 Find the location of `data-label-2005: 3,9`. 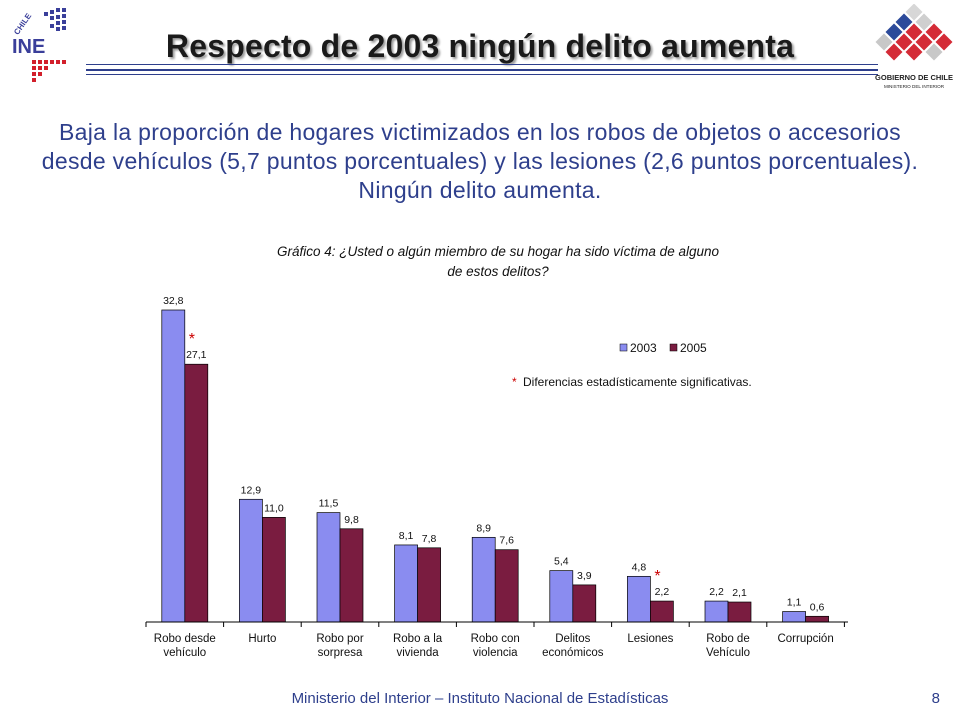

data-label-2005: 3,9 is located at coordinates (584, 576).